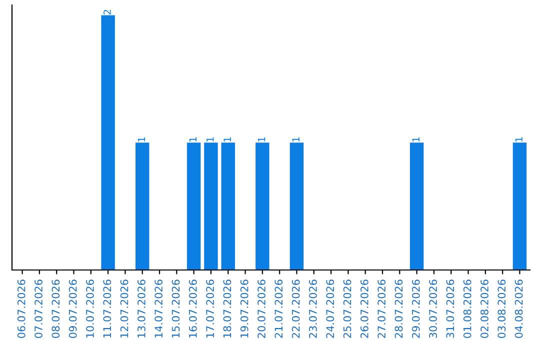 The height and width of the screenshot is (340, 540). Describe the element at coordinates (382, 309) in the screenshot. I see `x-tick-label: 27.07.2026` at that location.